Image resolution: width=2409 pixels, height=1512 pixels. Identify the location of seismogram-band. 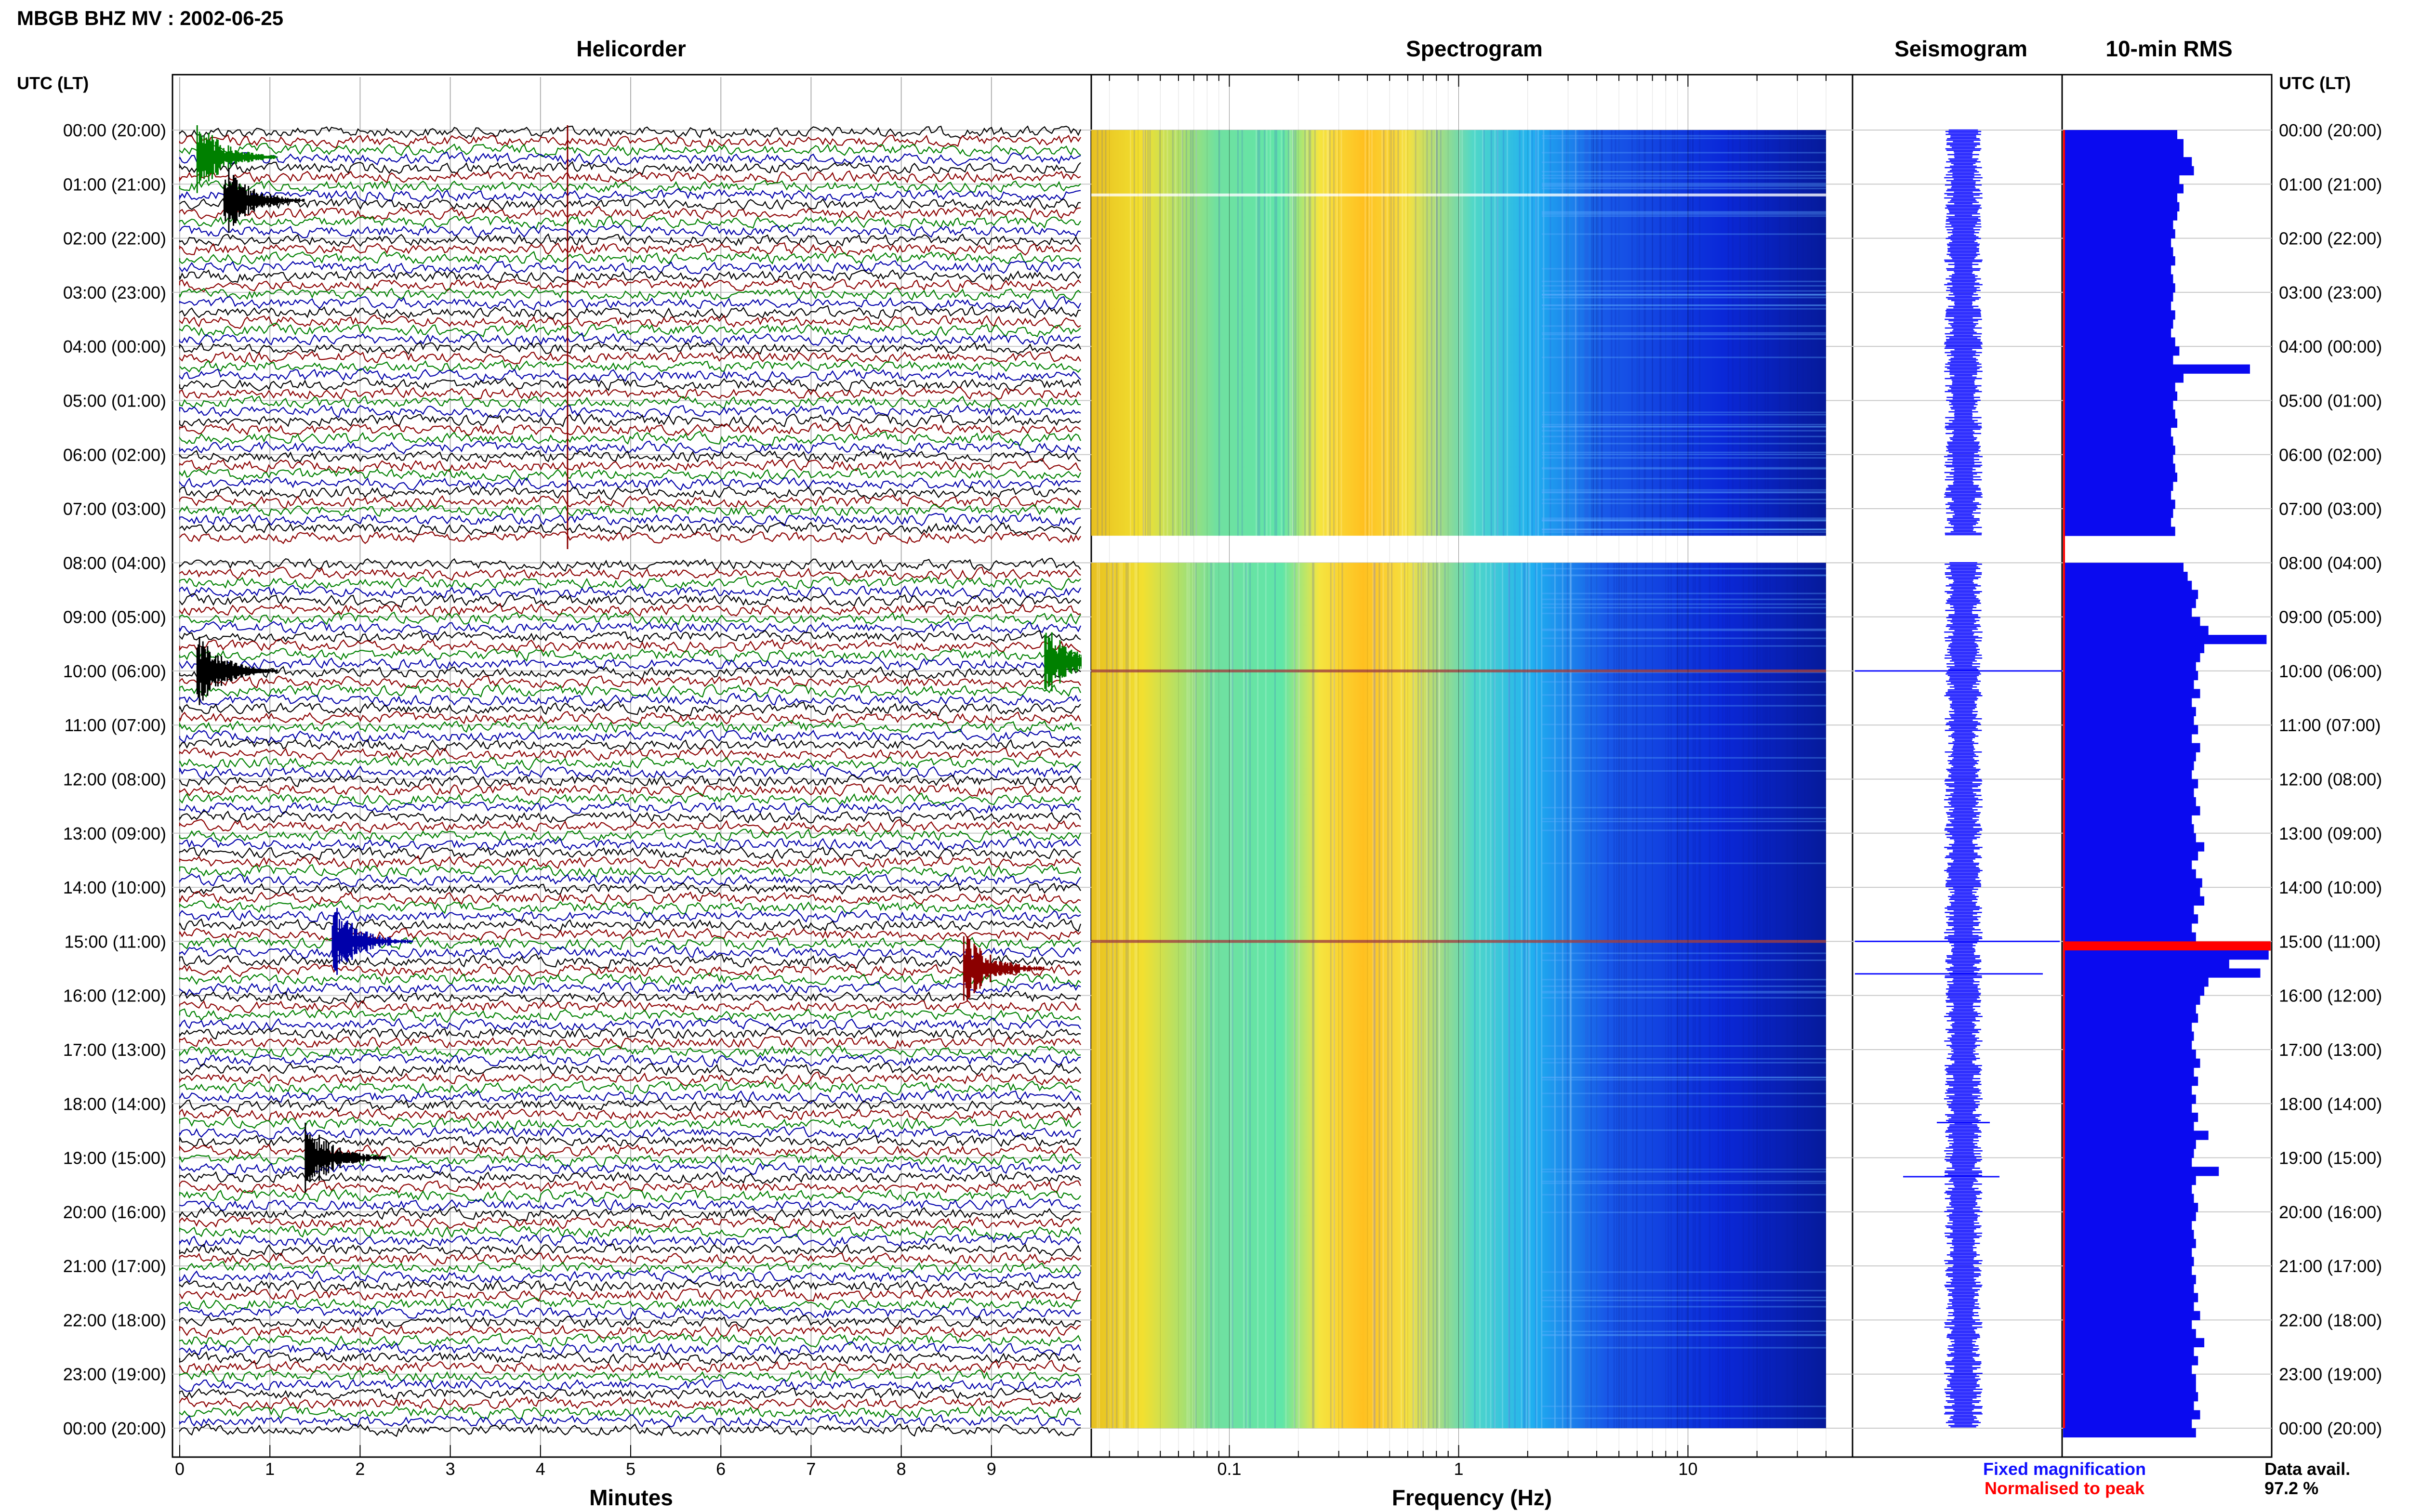
(1963, 332).